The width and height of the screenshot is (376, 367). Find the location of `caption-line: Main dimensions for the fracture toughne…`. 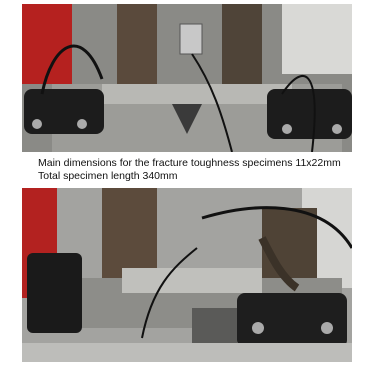

caption-line: Main dimensions for the fracture toughne… is located at coordinates (189, 163).